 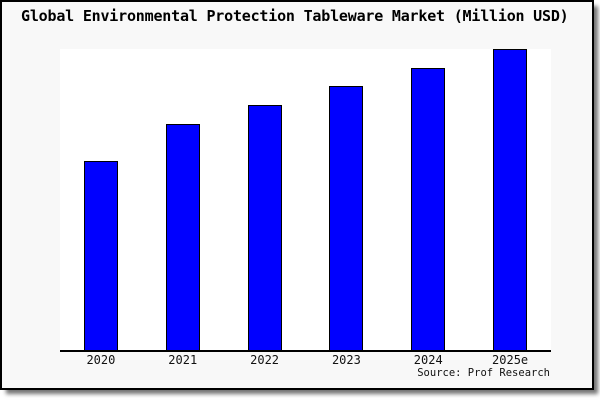 I want to click on bar-2023, so click(x=346, y=218).